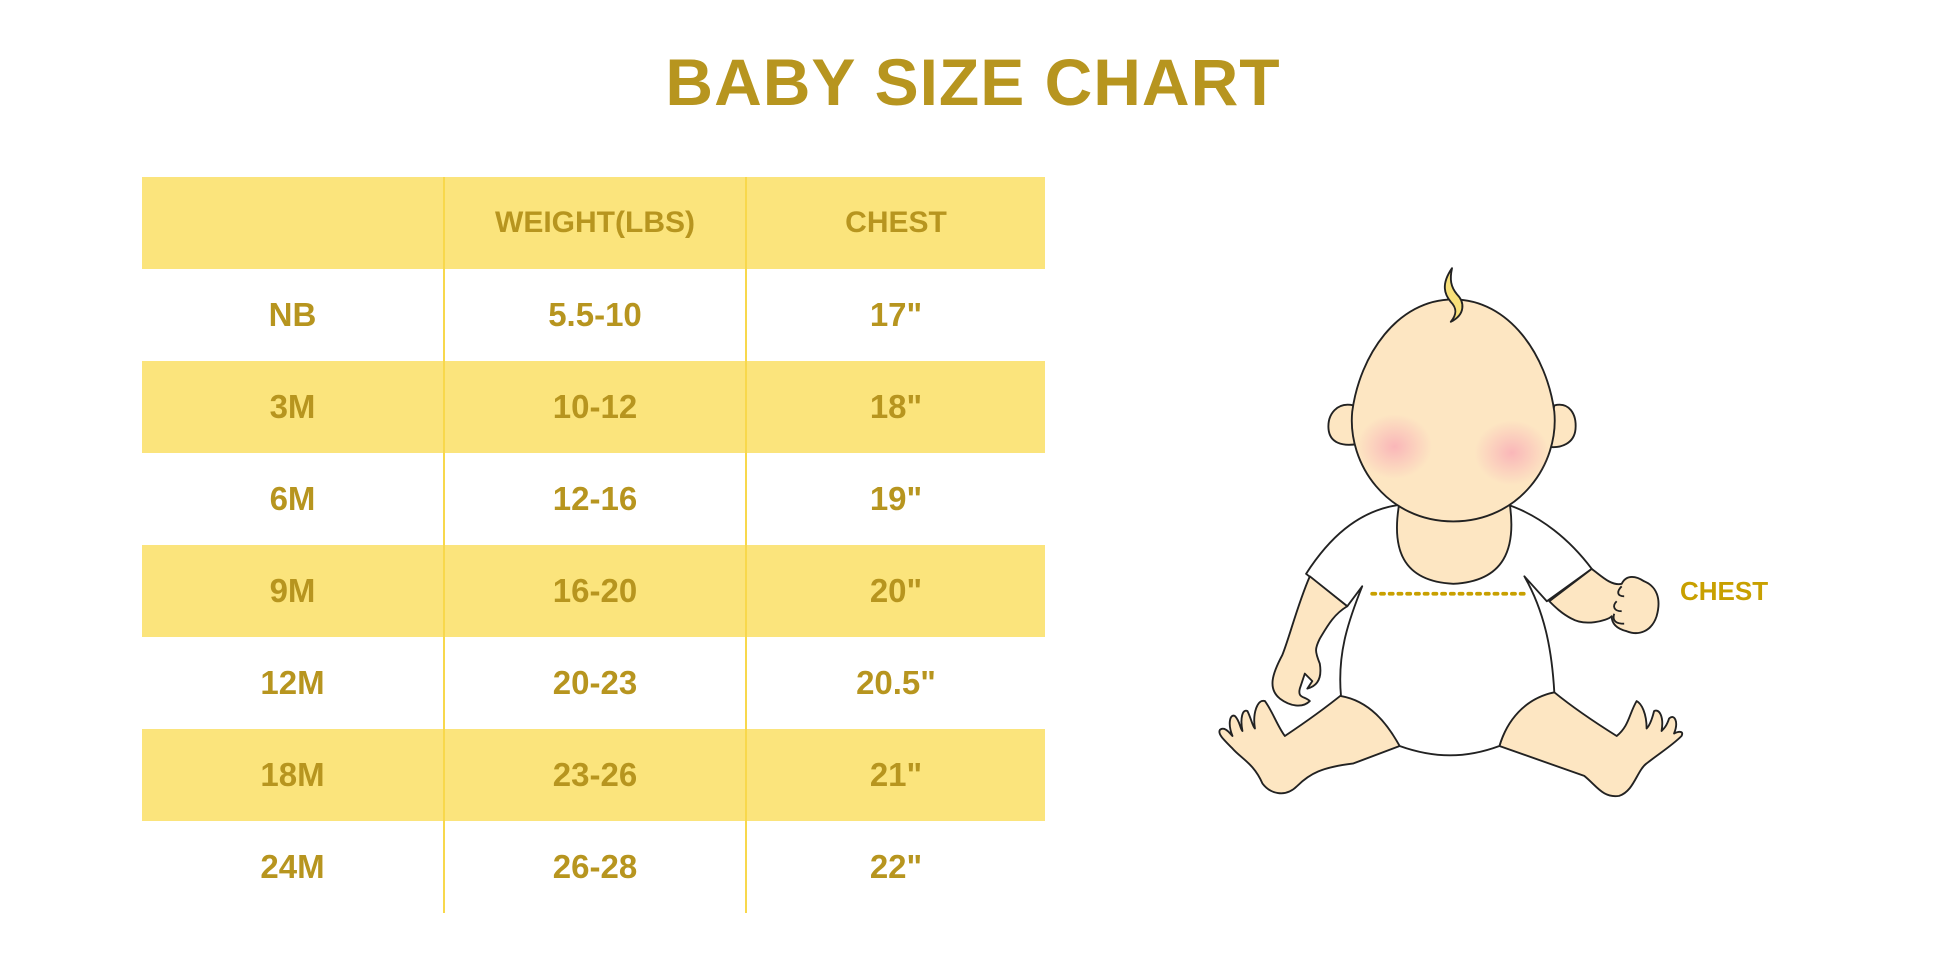 This screenshot has width=1946, height=973. I want to click on table-row: 3M 10-12 18", so click(593, 407).